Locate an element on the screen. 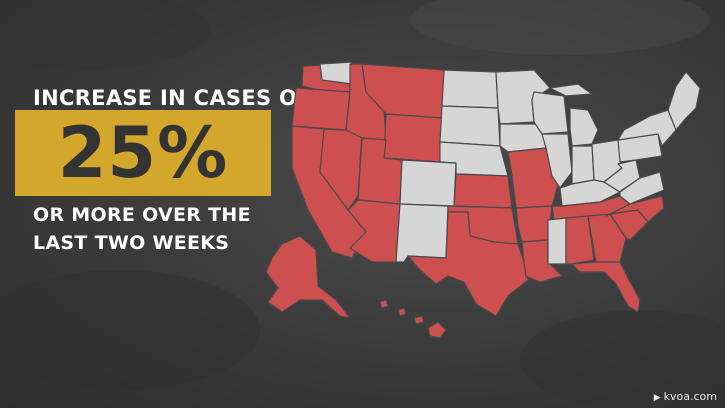  percentage-highlight-box: 25% is located at coordinates (143, 153).